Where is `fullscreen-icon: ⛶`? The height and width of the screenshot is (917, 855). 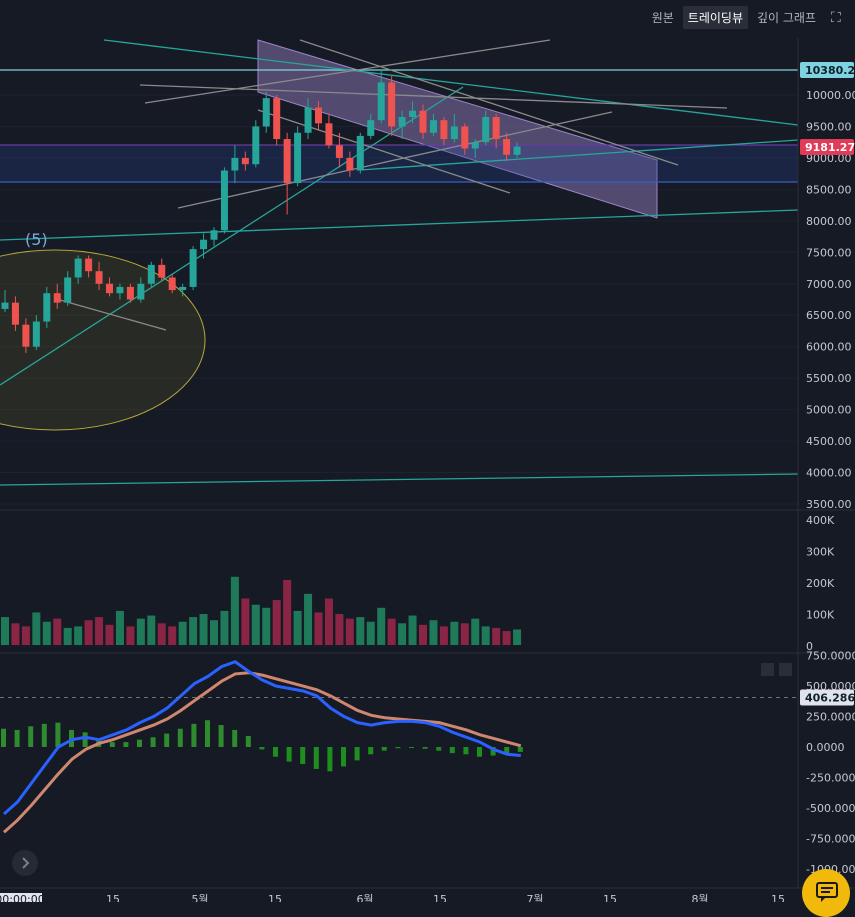
fullscreen-icon: ⛶ is located at coordinates (836, 17).